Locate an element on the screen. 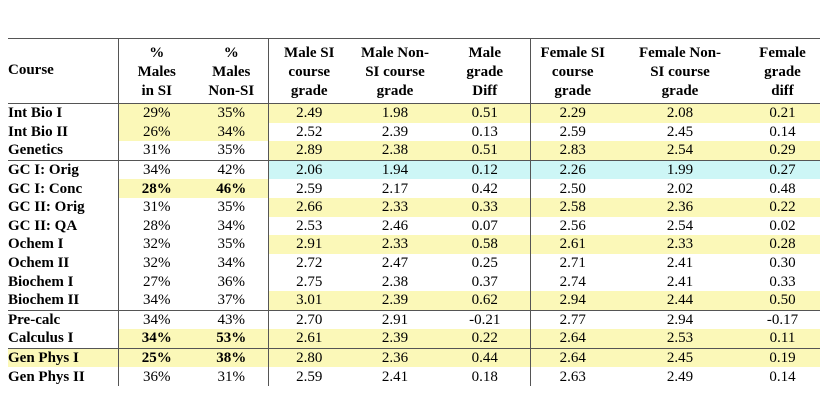 The height and width of the screenshot is (405, 820). table-cell: 0.13 is located at coordinates (485, 132).